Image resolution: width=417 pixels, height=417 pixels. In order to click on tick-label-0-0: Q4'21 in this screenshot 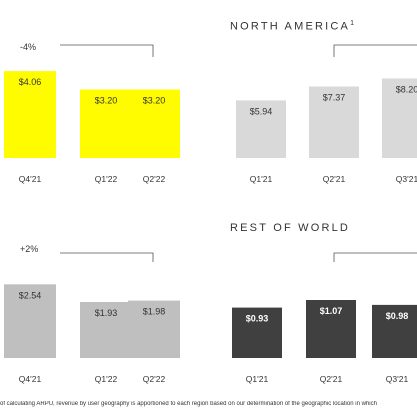, I will do `click(30, 179)`.